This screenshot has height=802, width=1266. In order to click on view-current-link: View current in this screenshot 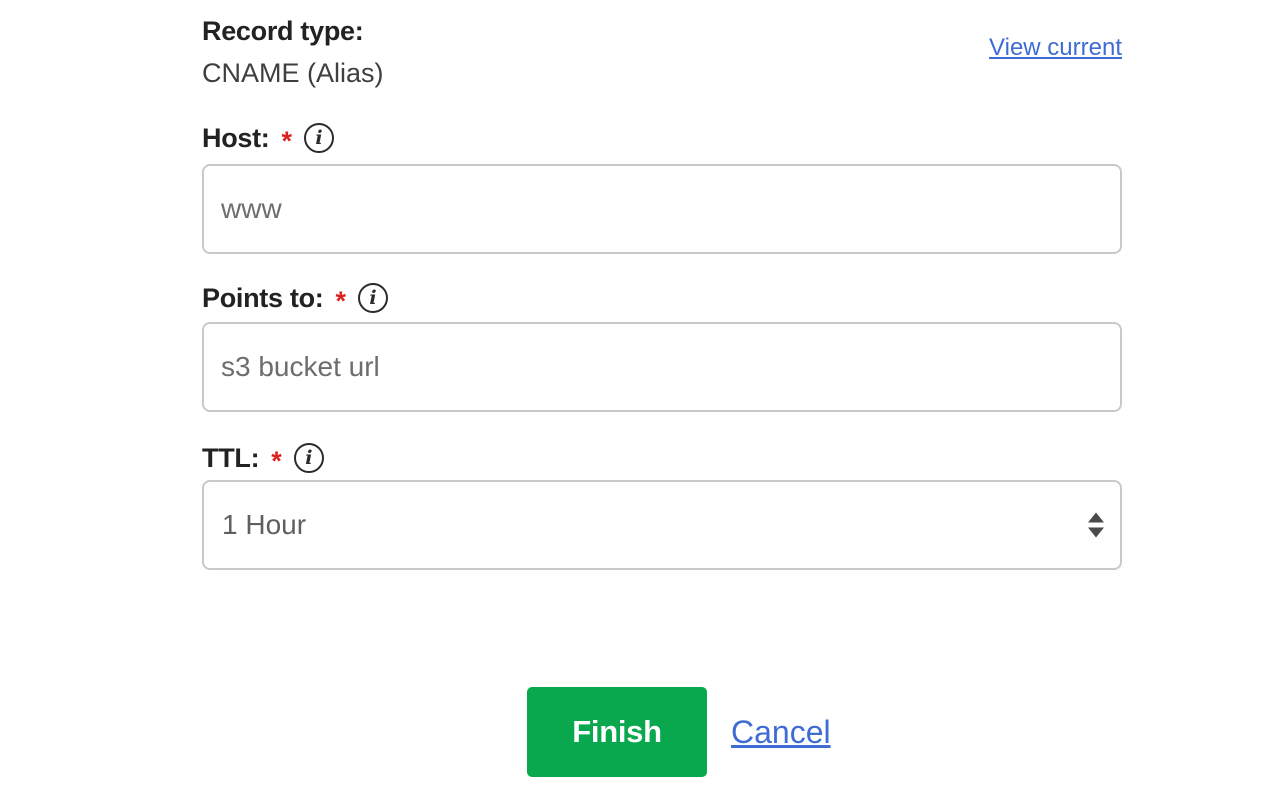, I will do `click(1055, 47)`.